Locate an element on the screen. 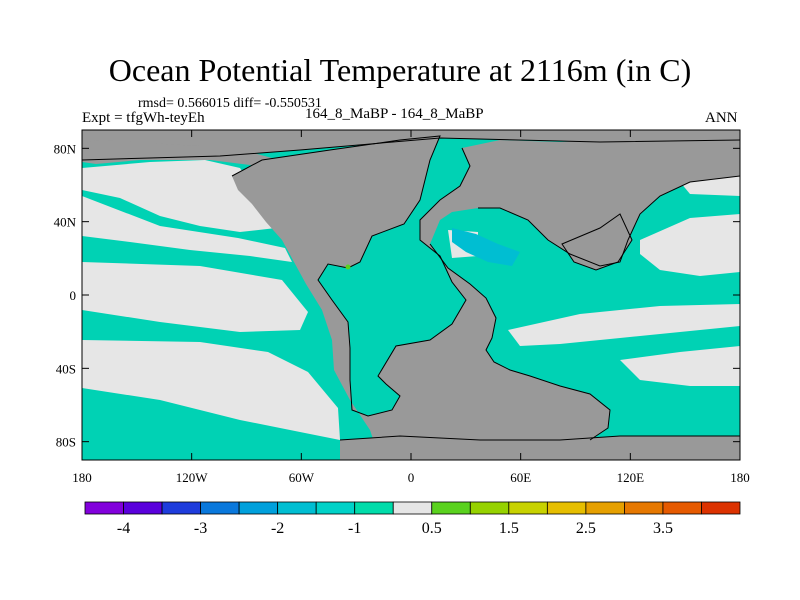  x-tick-label: 120E is located at coordinates (631, 477).